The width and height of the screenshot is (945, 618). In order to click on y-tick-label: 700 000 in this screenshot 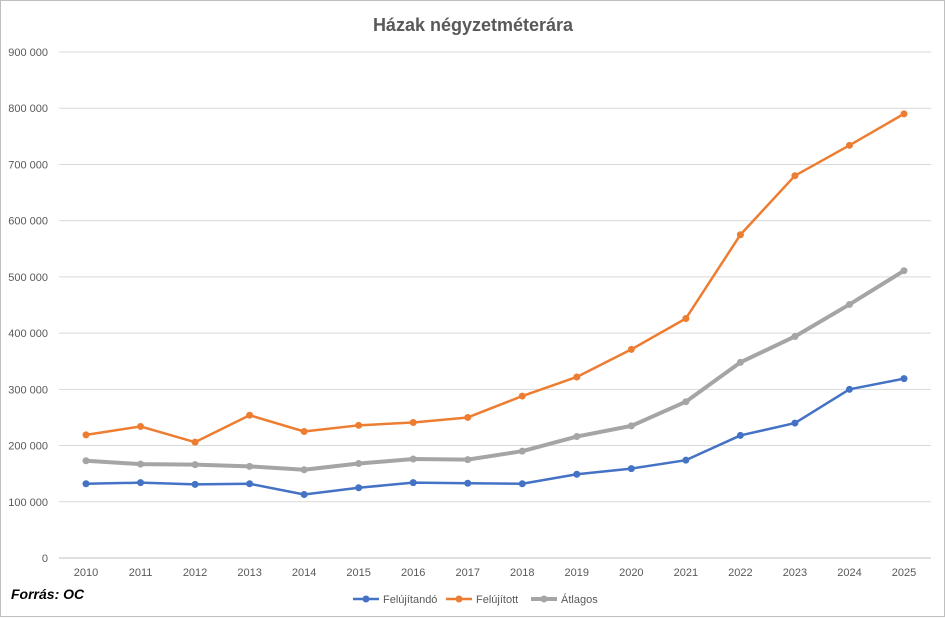, I will do `click(28, 165)`.